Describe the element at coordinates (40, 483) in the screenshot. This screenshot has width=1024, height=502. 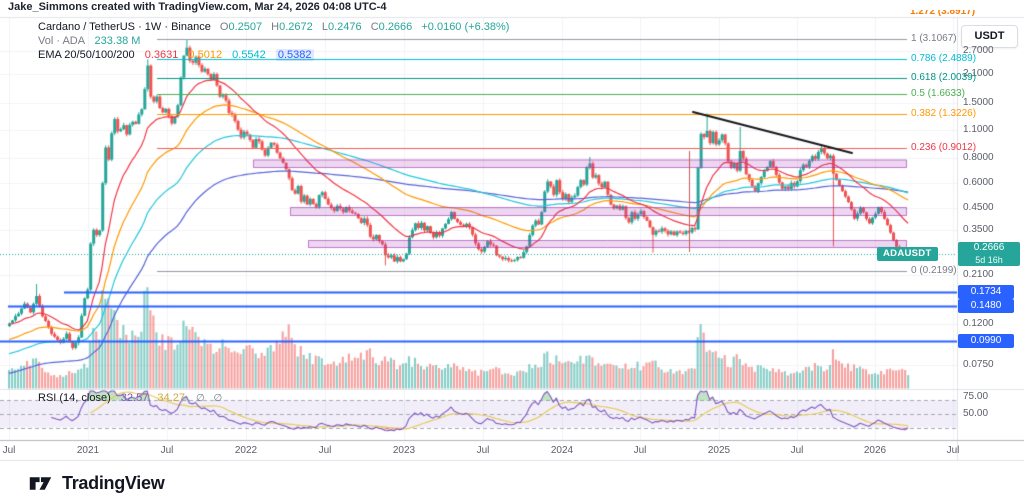
I see `tradingview-logo-icon` at that location.